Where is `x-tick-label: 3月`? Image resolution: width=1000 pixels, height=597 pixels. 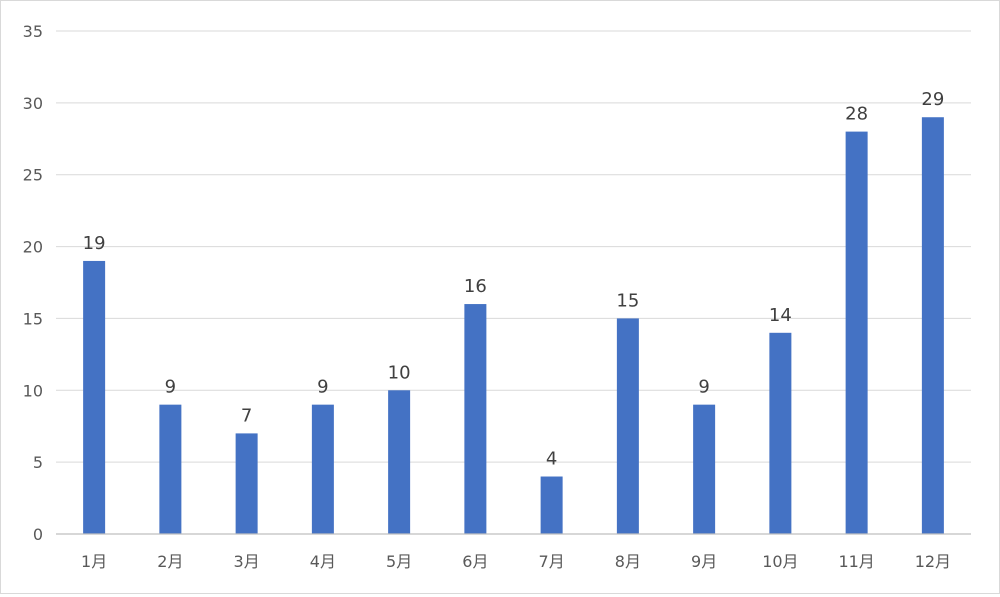
x-tick-label: 3月 is located at coordinates (247, 561).